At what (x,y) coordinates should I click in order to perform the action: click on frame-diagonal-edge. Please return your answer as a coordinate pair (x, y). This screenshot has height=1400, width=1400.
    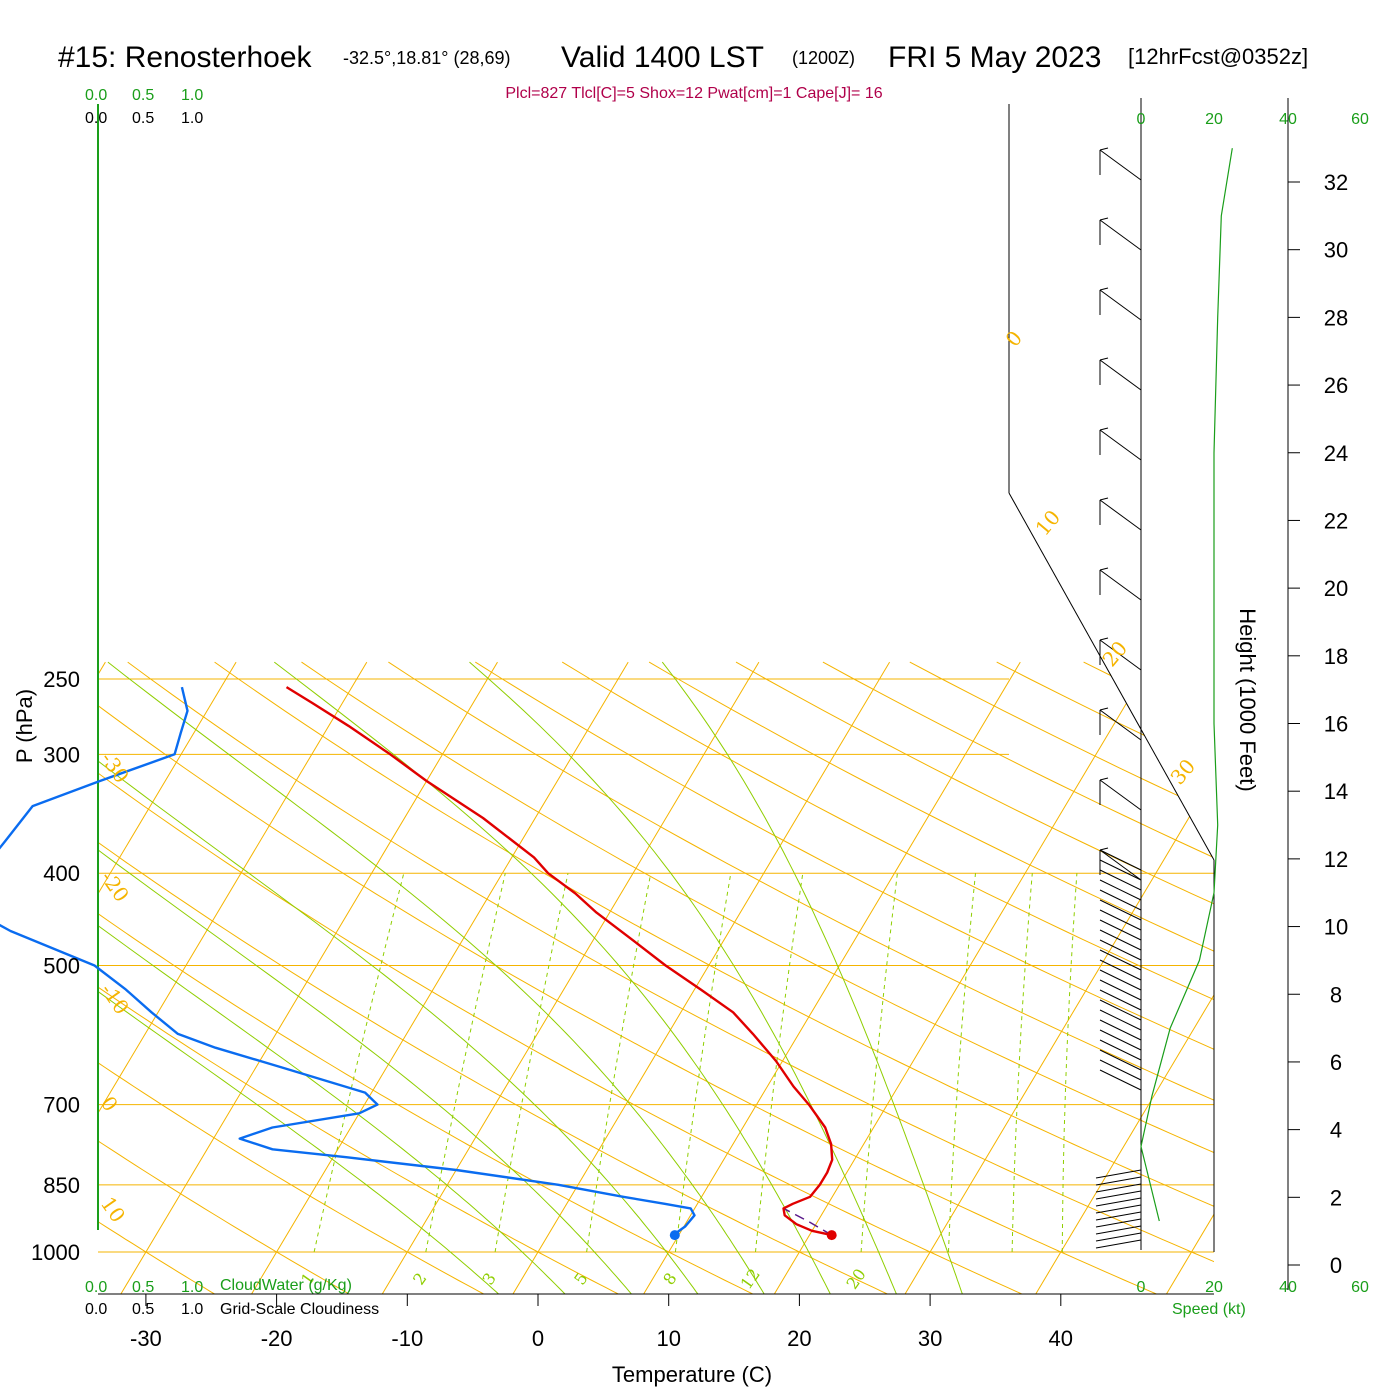
    Looking at the image, I should click on (1111, 676).